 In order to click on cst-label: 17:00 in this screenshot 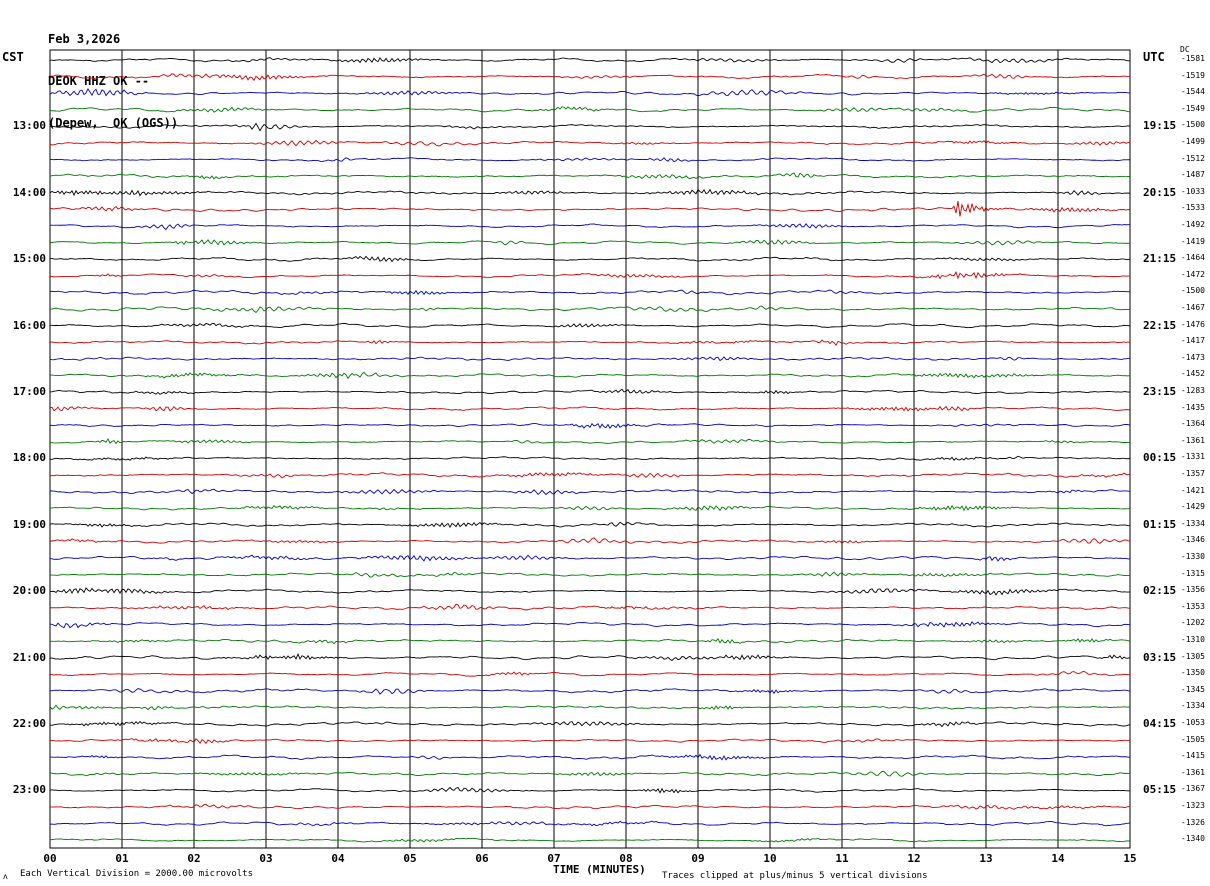, I will do `click(29, 391)`.